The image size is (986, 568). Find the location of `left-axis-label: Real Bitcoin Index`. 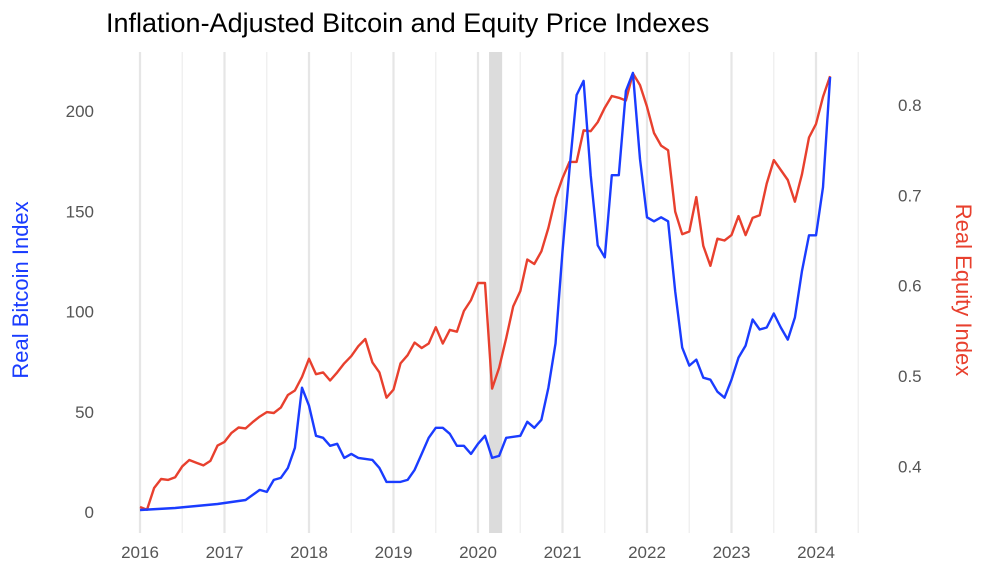

left-axis-label: Real Bitcoin Index is located at coordinates (20, 289).